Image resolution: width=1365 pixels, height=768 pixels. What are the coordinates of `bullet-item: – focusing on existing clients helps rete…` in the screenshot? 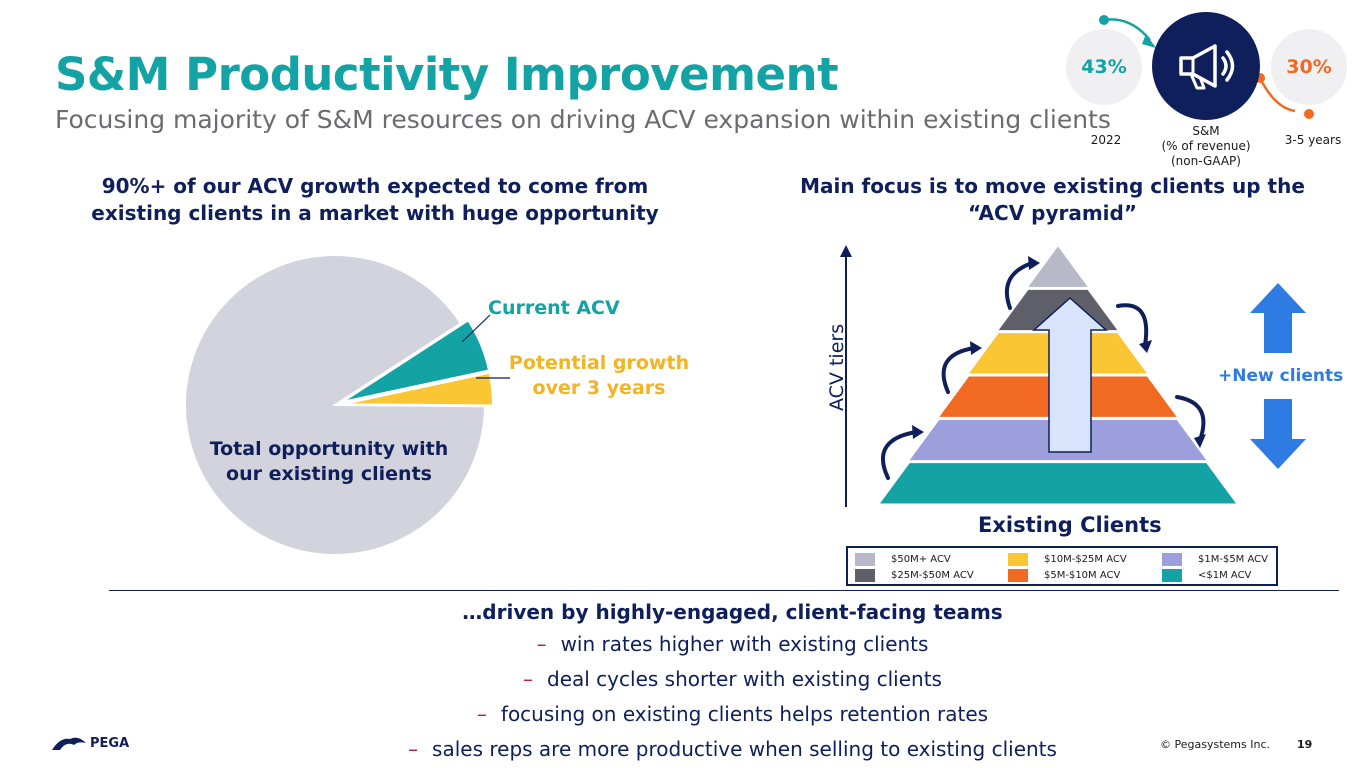 It's located at (732, 714).